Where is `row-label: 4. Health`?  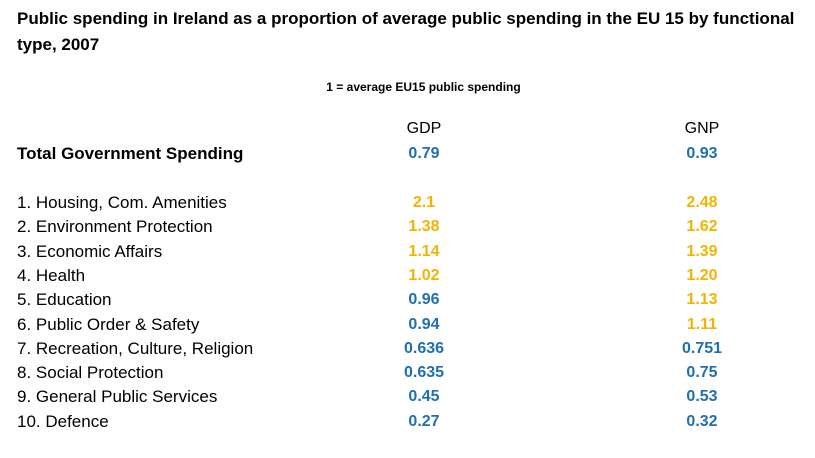 row-label: 4. Health is located at coordinates (51, 275).